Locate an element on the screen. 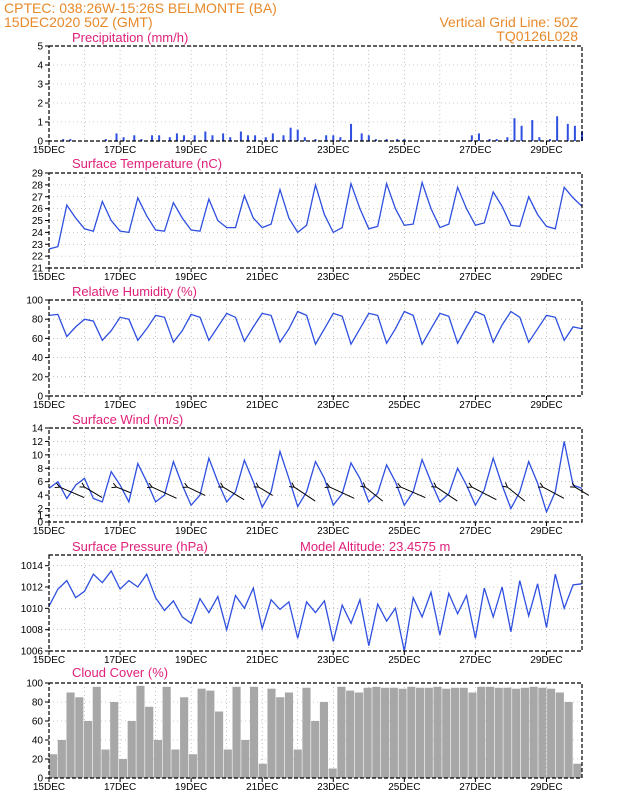 Image resolution: width=618 pixels, height=800 pixels. pressure-line is located at coordinates (315, 610).